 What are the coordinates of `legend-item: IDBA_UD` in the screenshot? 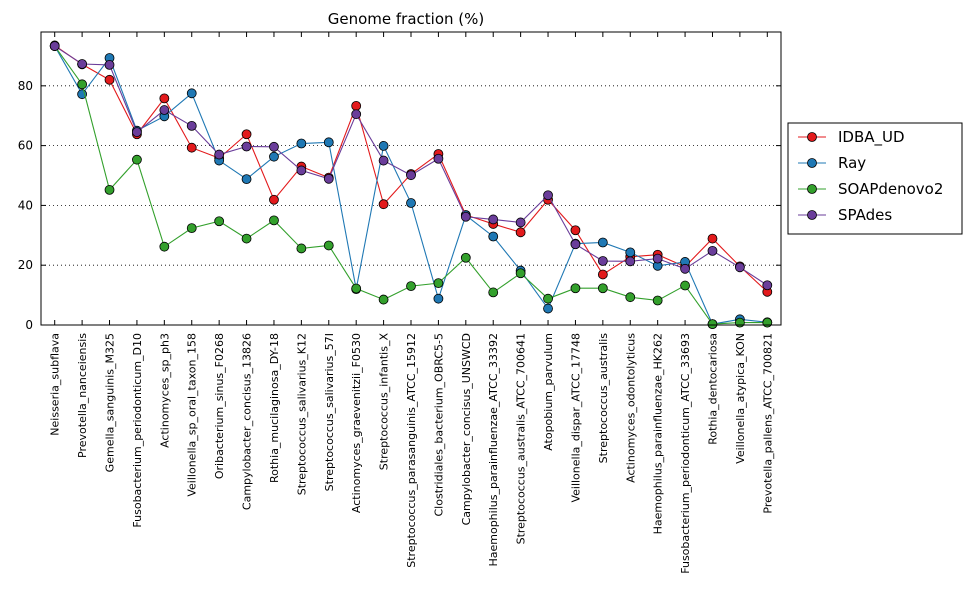 It's located at (851, 137).